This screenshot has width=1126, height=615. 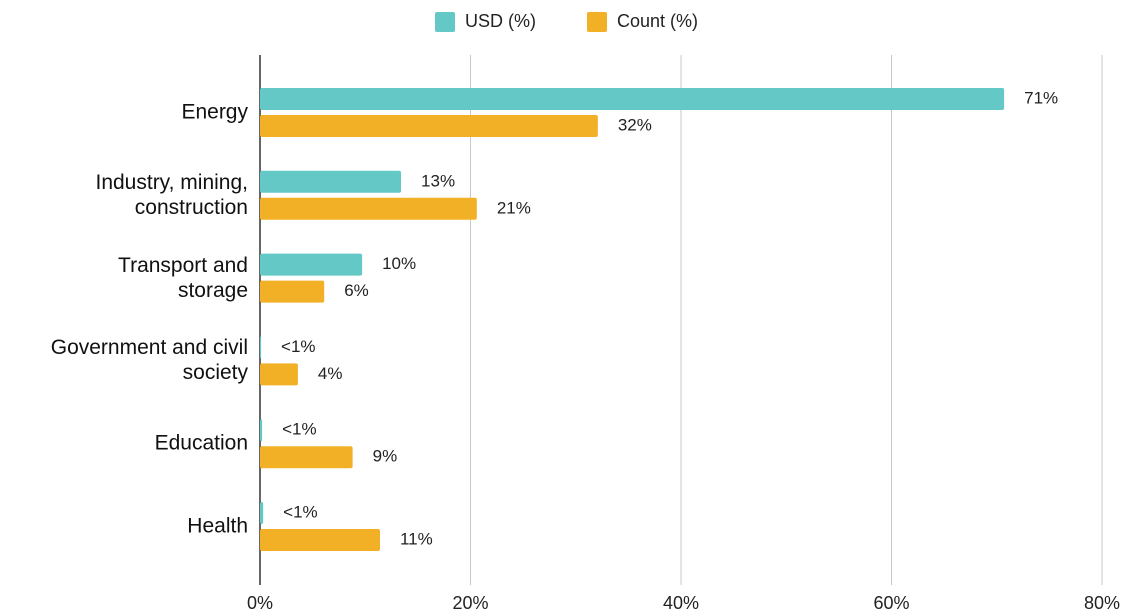 I want to click on y-tick-label: Transport and storage, so click(x=183, y=277).